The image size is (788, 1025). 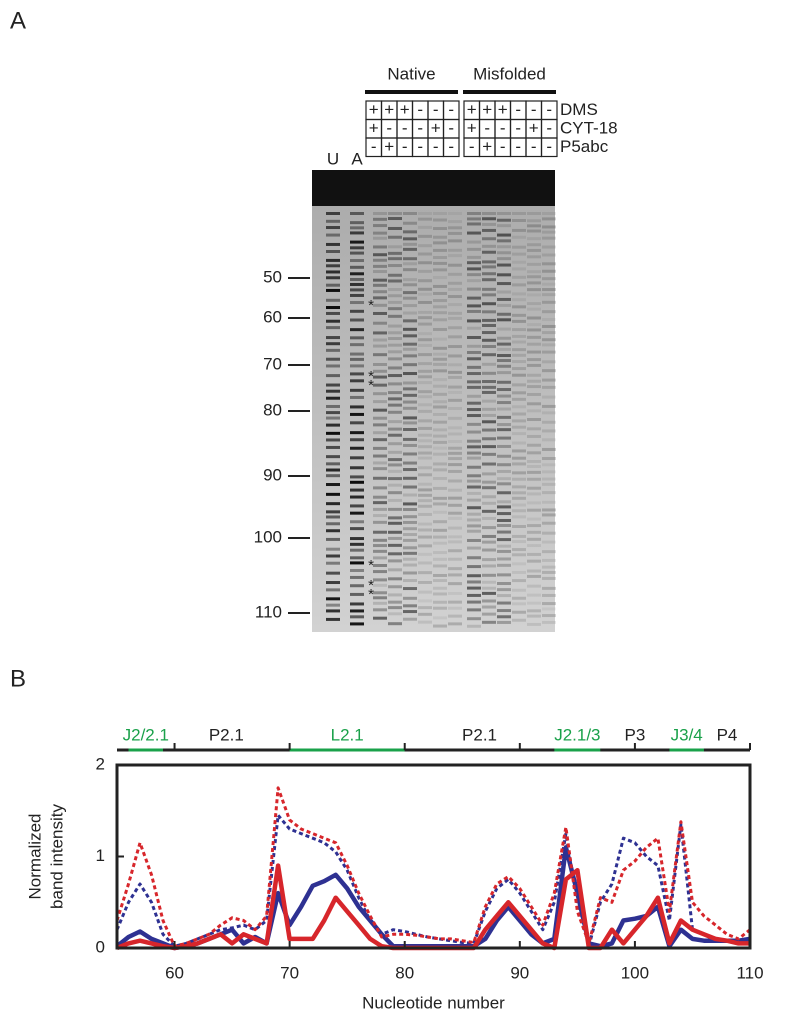 What do you see at coordinates (509, 73) in the screenshot?
I see `group-label: Misfolded` at bounding box center [509, 73].